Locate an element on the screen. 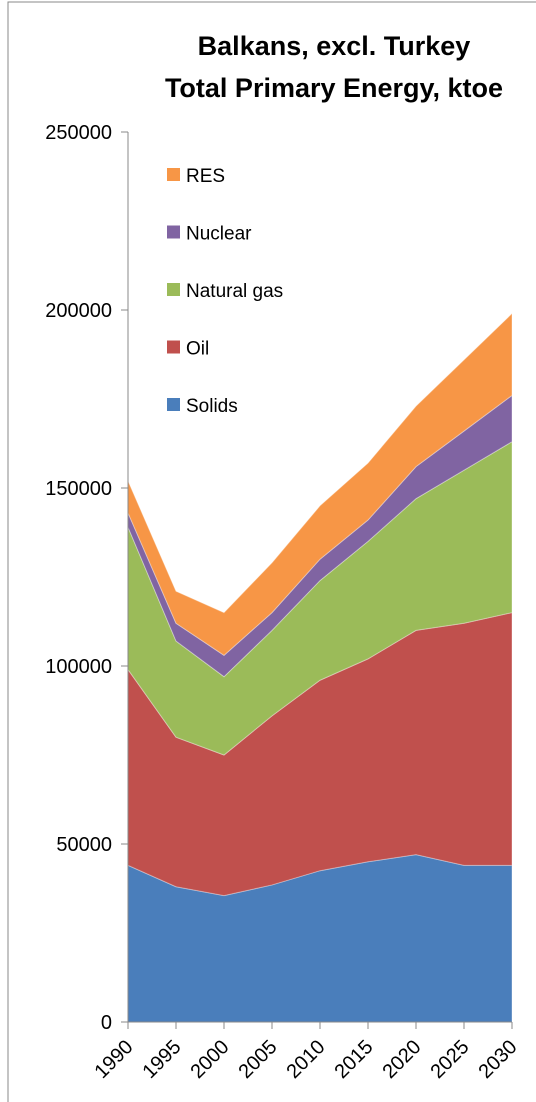 The image size is (536, 1102). y-tick-label: 200000 is located at coordinates (78, 311).